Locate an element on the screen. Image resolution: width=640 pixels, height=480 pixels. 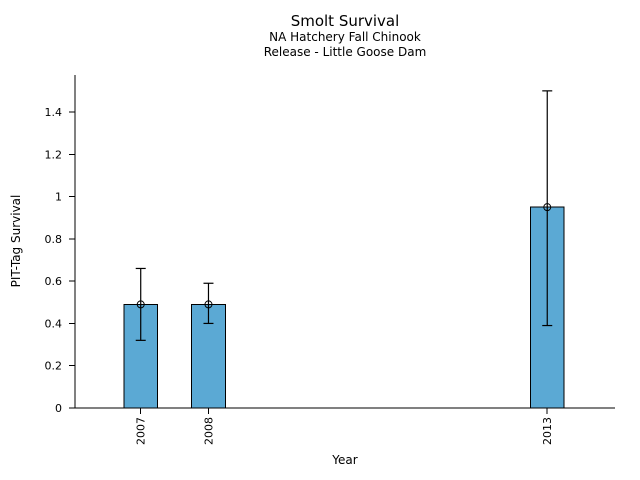
y-tick-label-0.6: 0.6 is located at coordinates (54, 281).